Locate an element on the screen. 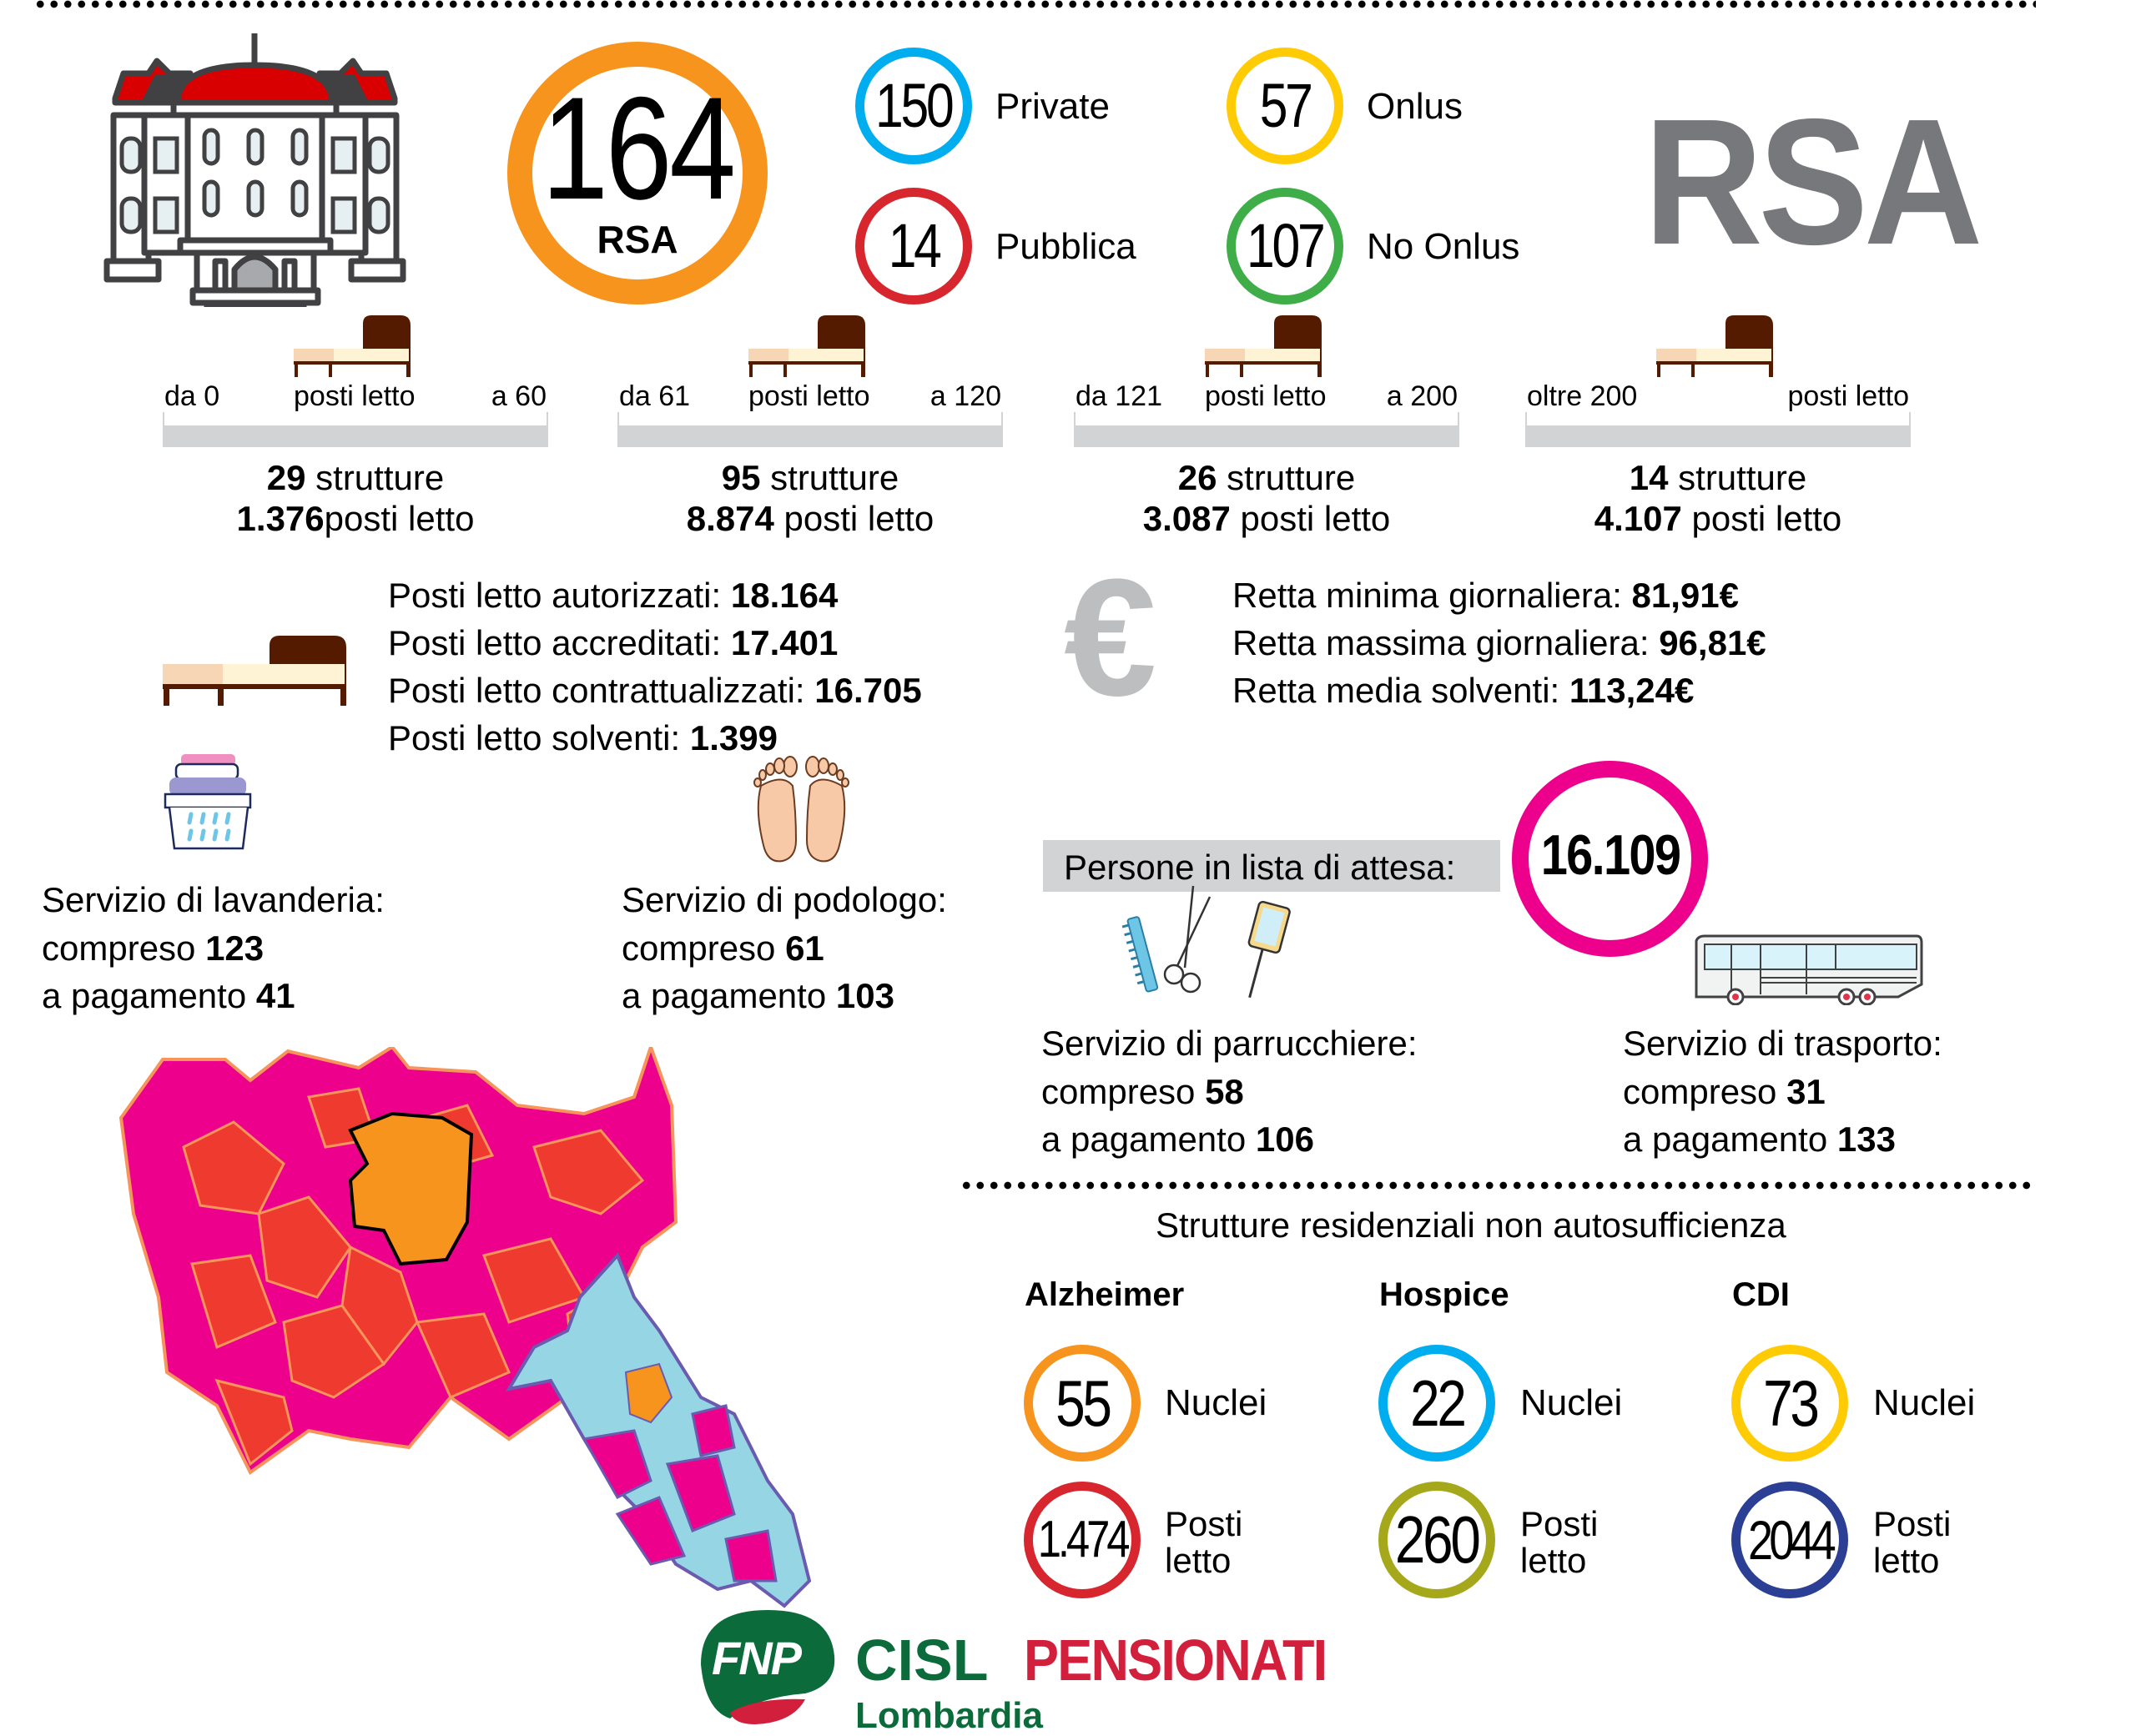 This screenshot has height=1736, width=2136. beds-stat-contrattualizzati: Posti letto contrattualizzati: 16.705 is located at coordinates (655, 690).